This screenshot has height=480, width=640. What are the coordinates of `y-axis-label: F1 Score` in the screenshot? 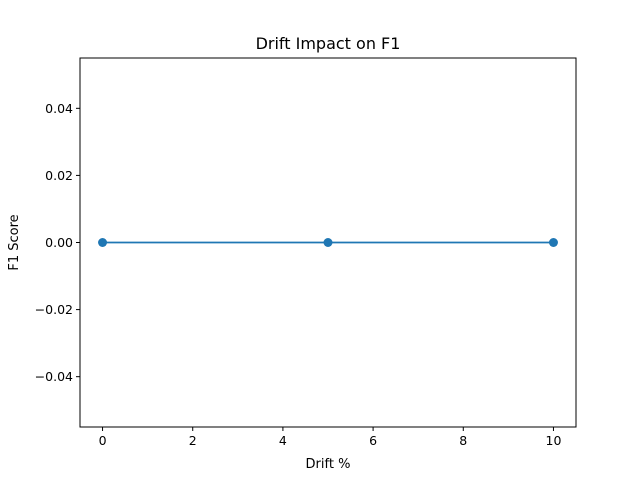 It's located at (14, 242).